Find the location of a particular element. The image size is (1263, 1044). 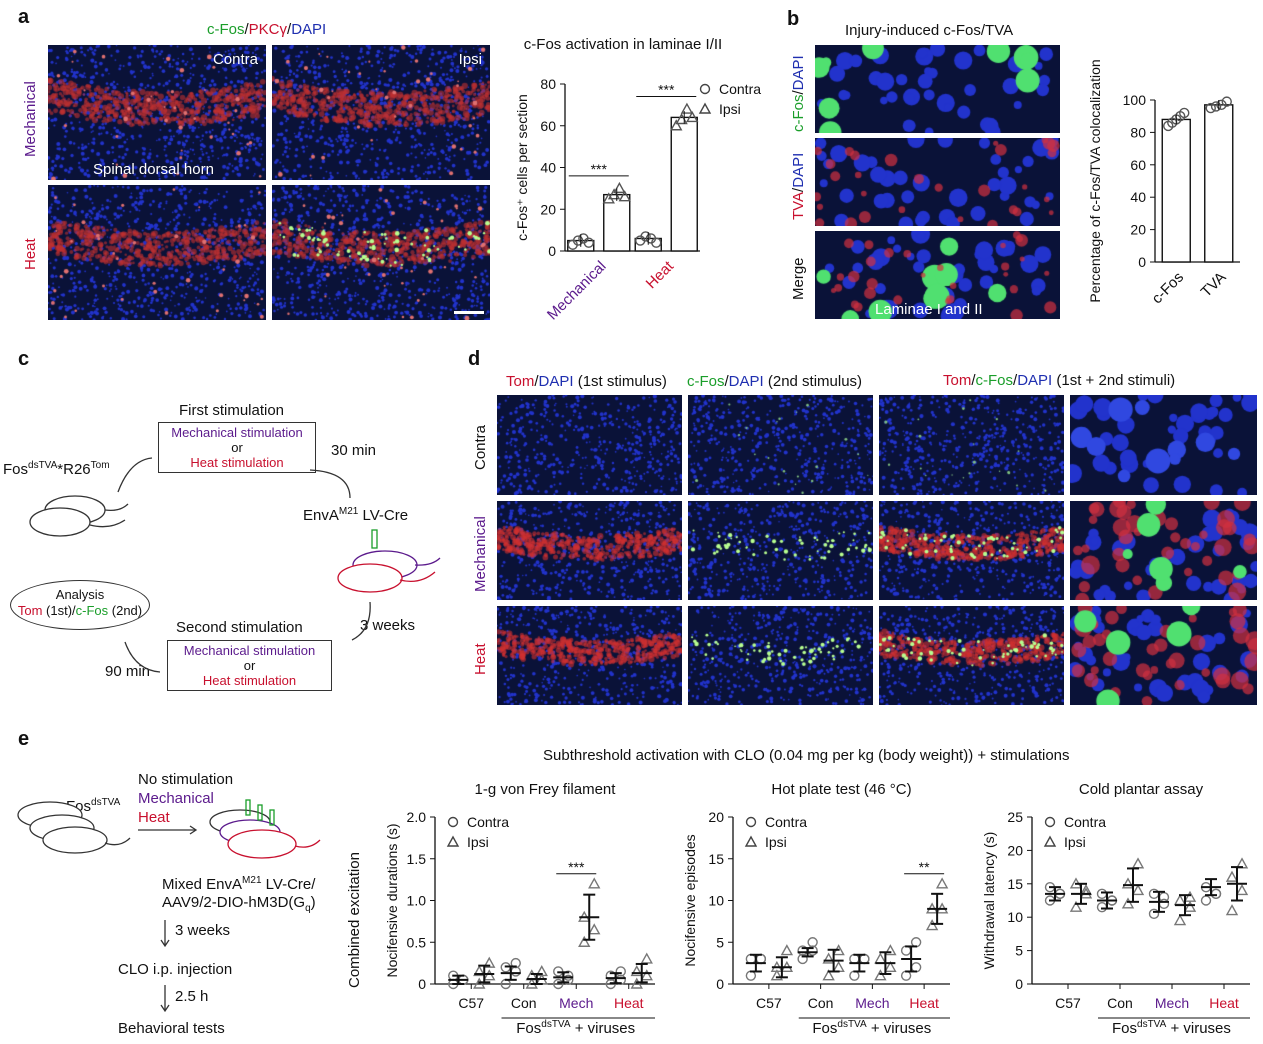

y-axis-label: Nocifensive episodes is located at coordinates (690, 900).